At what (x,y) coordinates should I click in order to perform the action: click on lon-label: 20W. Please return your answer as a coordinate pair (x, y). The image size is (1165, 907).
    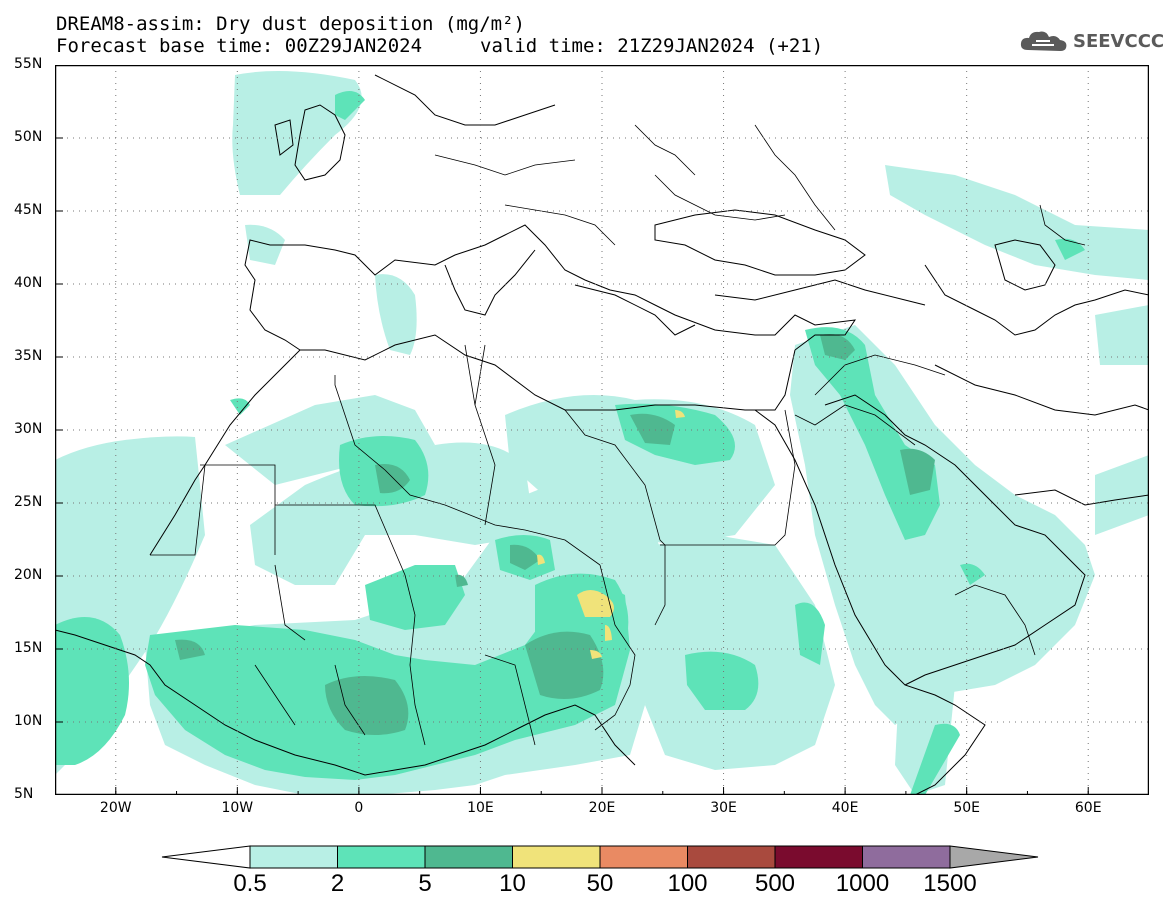
    Looking at the image, I should click on (115, 808).